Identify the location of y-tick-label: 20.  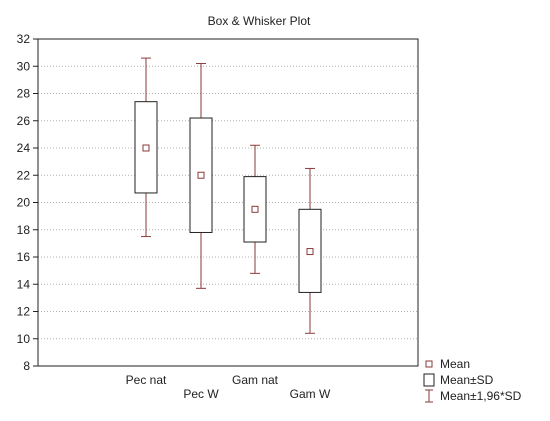
(24, 203).